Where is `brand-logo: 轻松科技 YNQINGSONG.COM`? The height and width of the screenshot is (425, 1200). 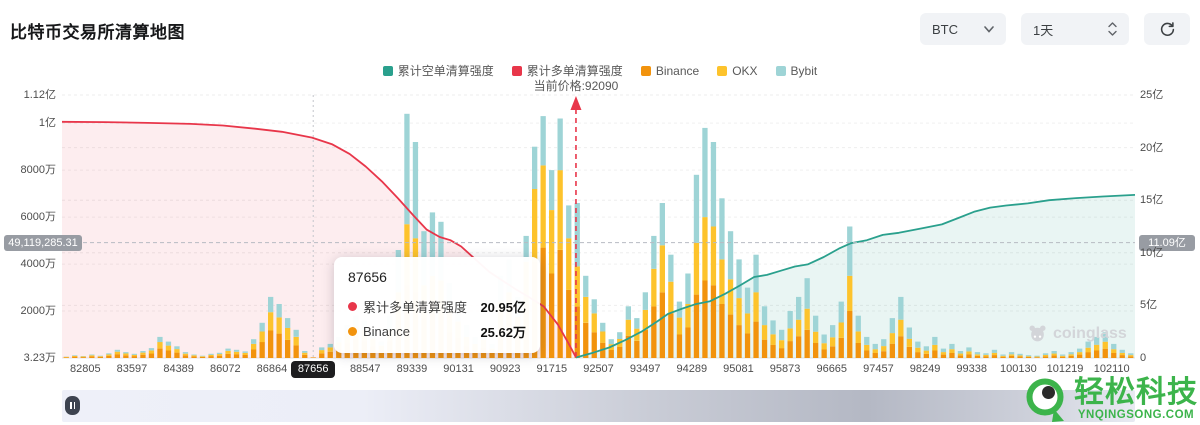
brand-logo: 轻松科技 YNQINGSONG.COM is located at coordinates (1111, 401).